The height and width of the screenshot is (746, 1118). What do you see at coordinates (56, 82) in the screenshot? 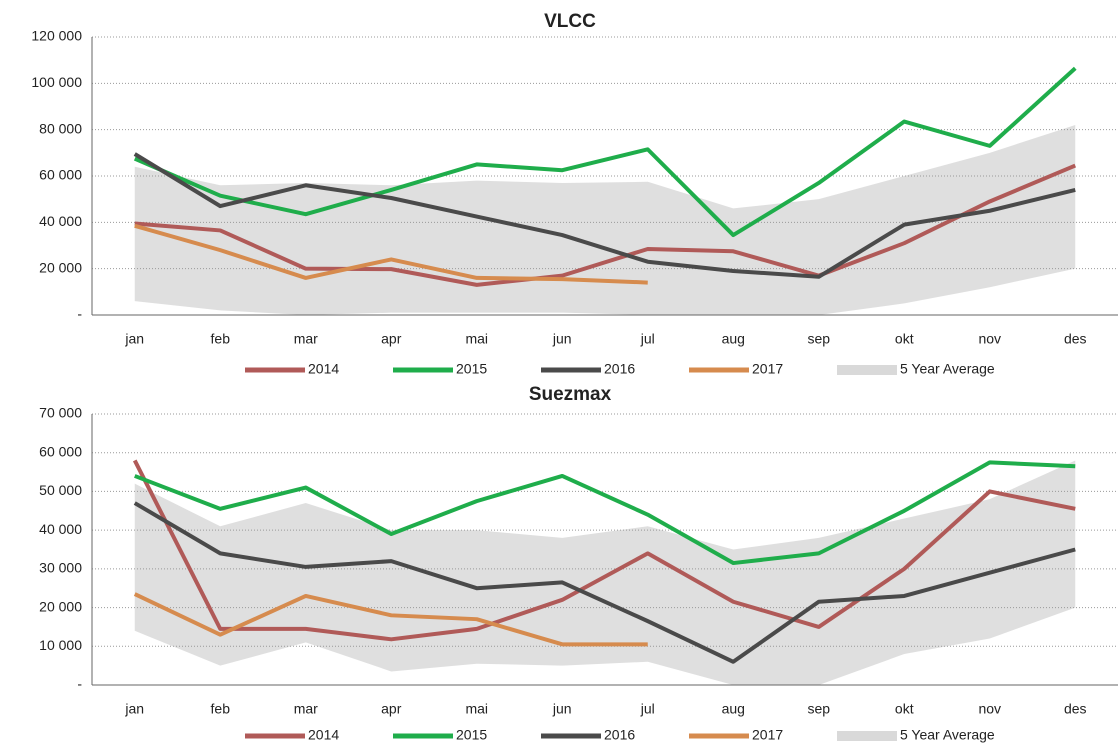
I see `y-tick-label: 100 000` at bounding box center [56, 82].